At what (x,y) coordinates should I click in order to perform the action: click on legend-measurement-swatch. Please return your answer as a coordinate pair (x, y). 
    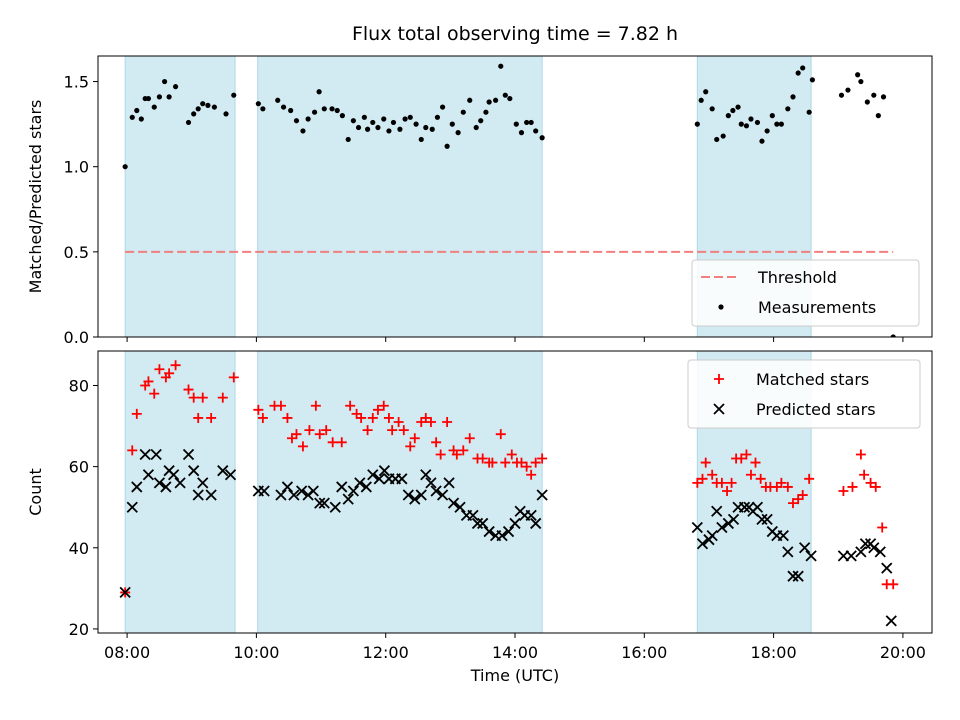
    Looking at the image, I should click on (721, 307).